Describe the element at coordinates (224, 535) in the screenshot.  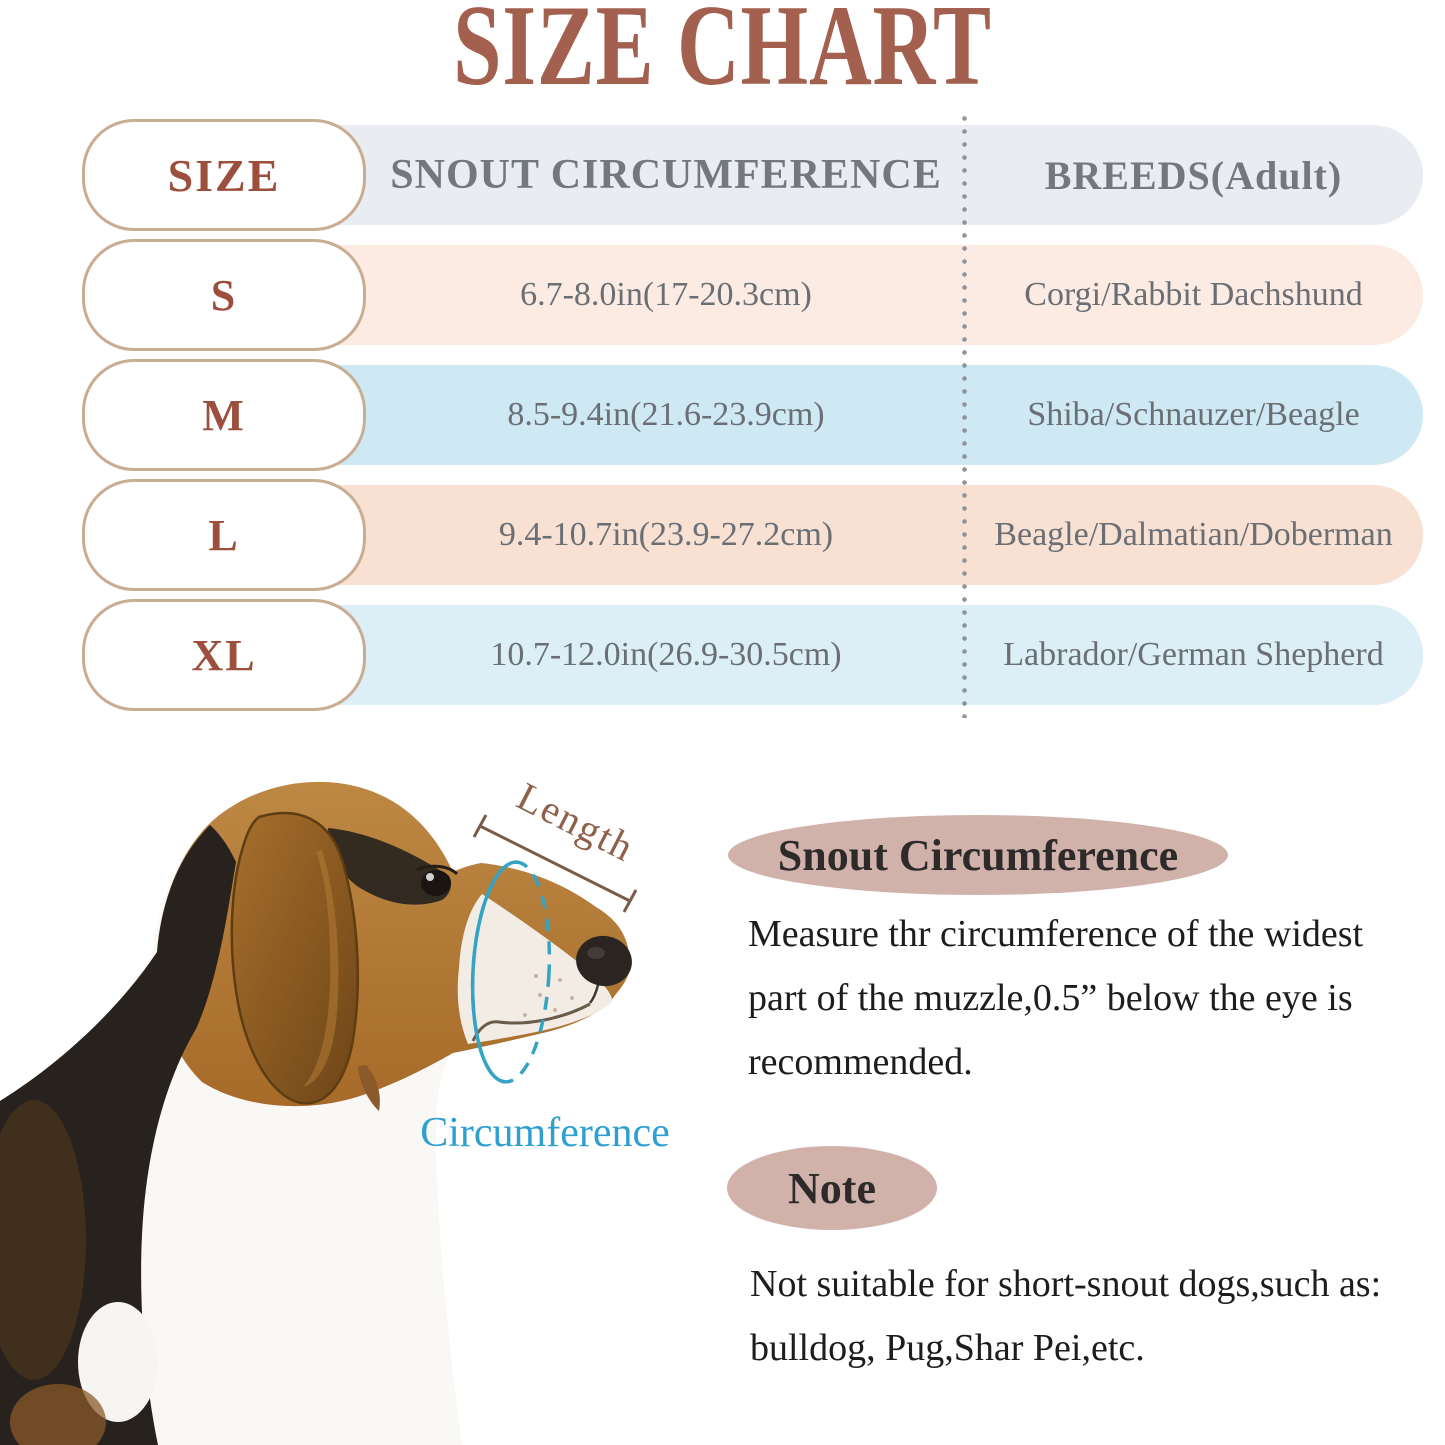
I see `size-pill-l: L` at that location.